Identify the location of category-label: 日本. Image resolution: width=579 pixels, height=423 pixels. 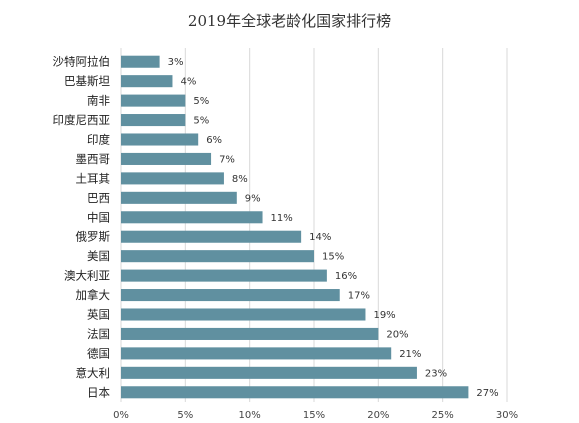
(98, 392).